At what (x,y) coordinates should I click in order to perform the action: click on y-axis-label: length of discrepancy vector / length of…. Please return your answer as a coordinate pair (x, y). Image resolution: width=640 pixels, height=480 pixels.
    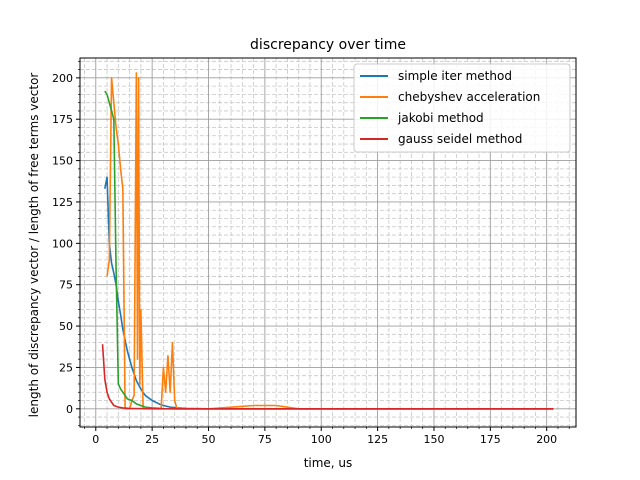
    Looking at the image, I should click on (34, 245).